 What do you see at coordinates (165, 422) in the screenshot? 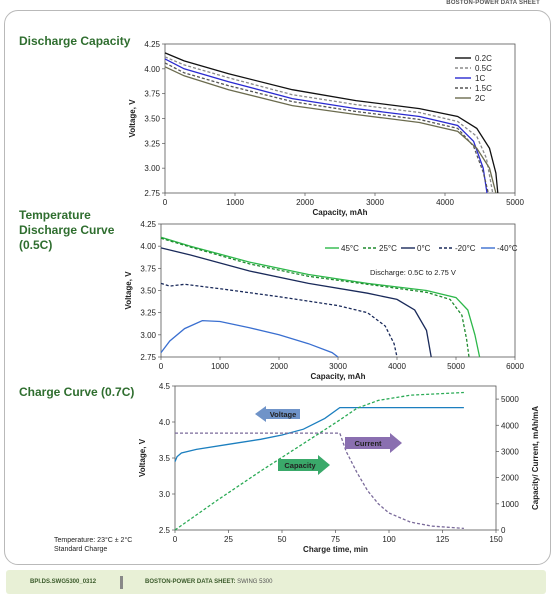
I see `y-tick-label: 4.0` at bounding box center [165, 422].